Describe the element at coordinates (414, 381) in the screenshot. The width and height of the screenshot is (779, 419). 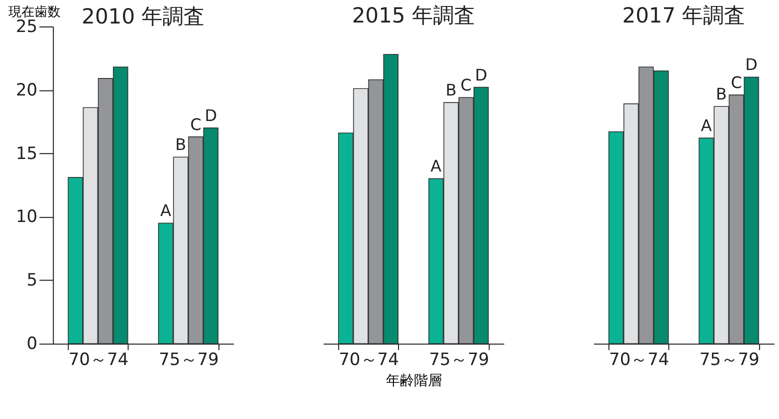
I see `x-axis-title: 年齢階層` at that location.